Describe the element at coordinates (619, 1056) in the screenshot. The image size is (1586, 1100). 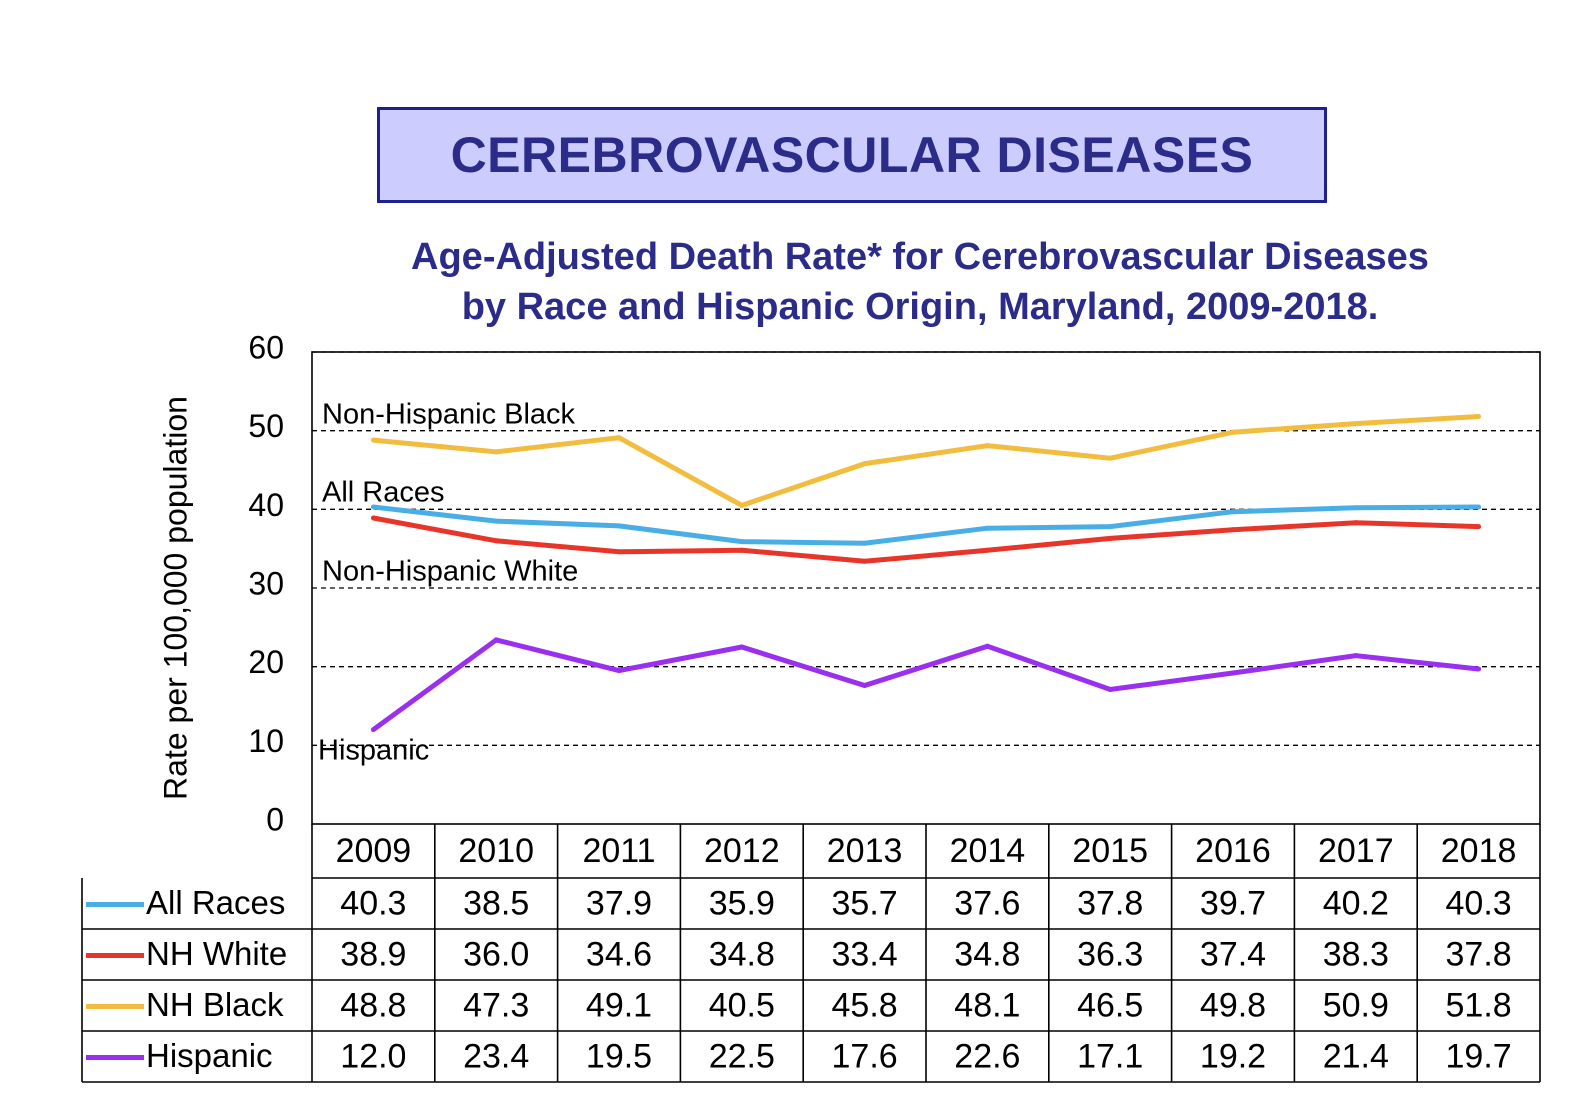
I see `table-cell-3-2: 19.5` at that location.